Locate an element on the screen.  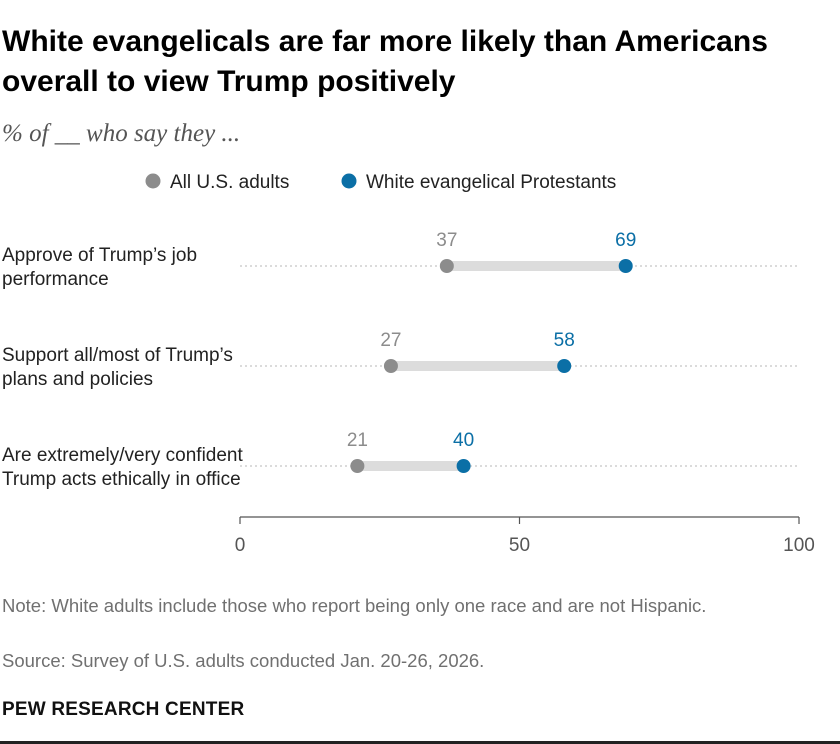
x-tick-label: 50 is located at coordinates (519, 545).